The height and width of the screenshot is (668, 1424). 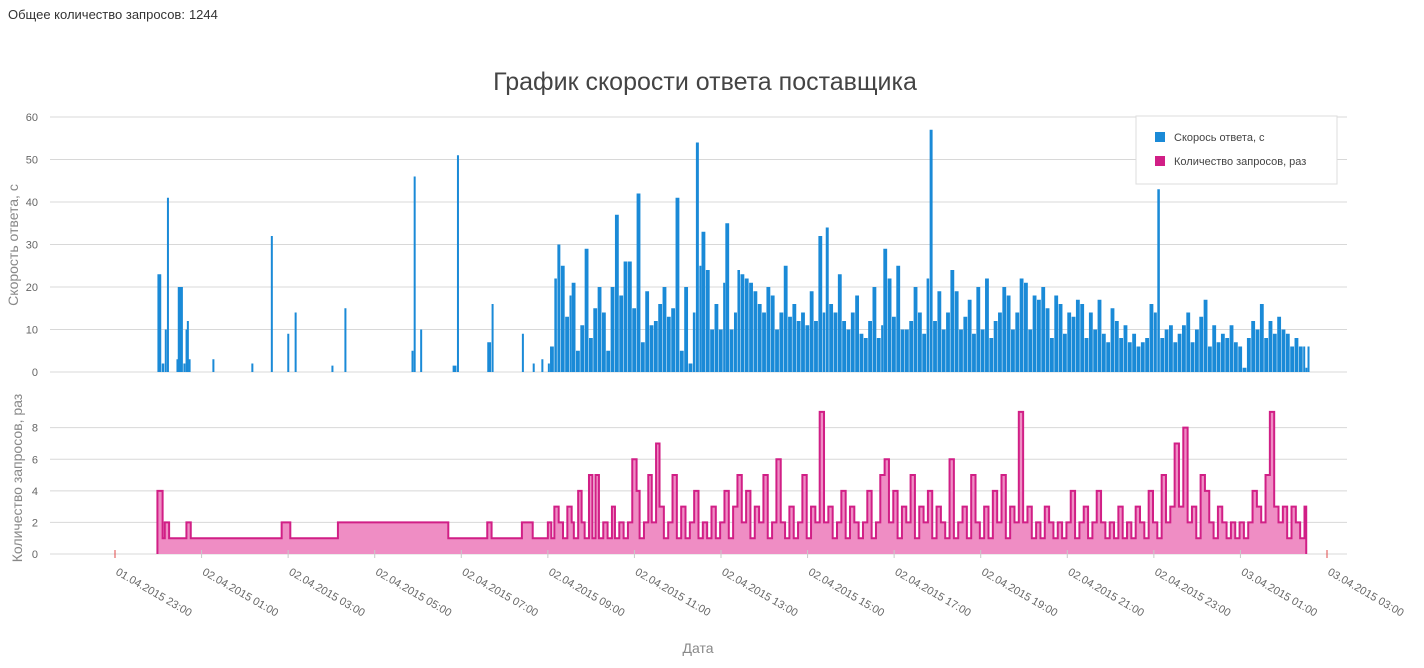 What do you see at coordinates (35, 492) in the screenshot?
I see `bottom-y-tick-label: 4` at bounding box center [35, 492].